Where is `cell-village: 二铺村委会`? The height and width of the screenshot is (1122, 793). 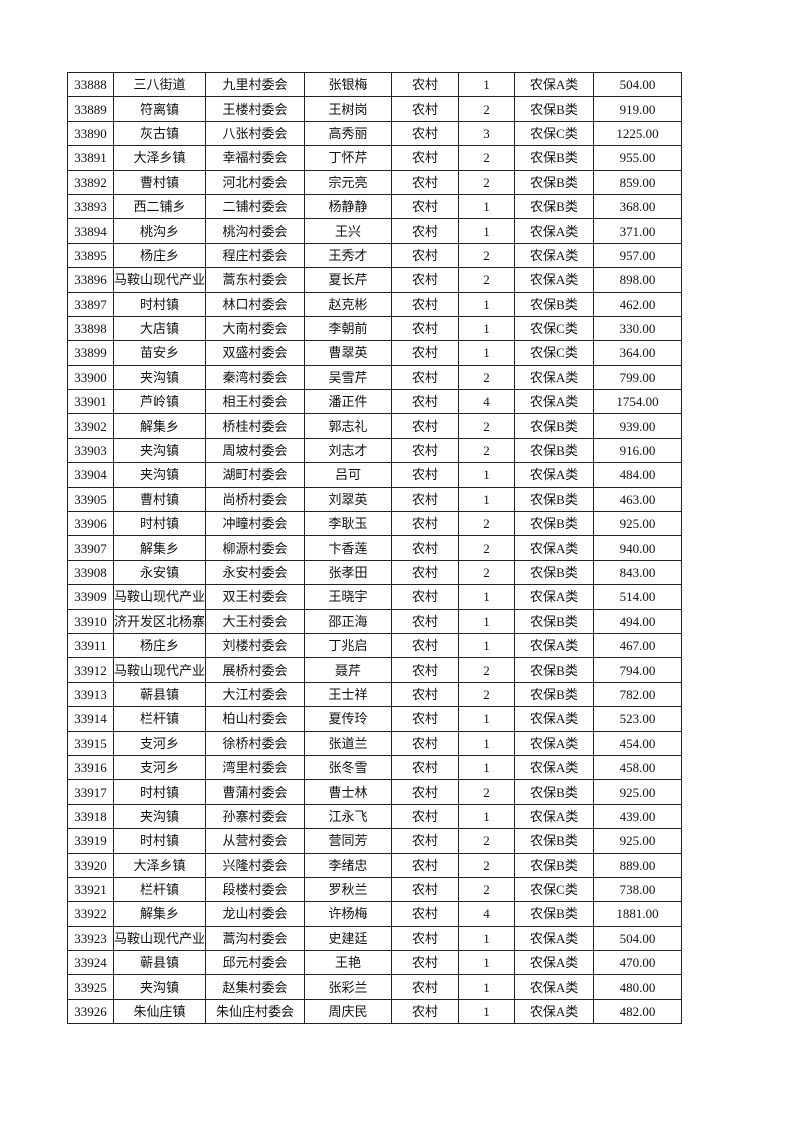 cell-village: 二铺村委会 is located at coordinates (255, 206).